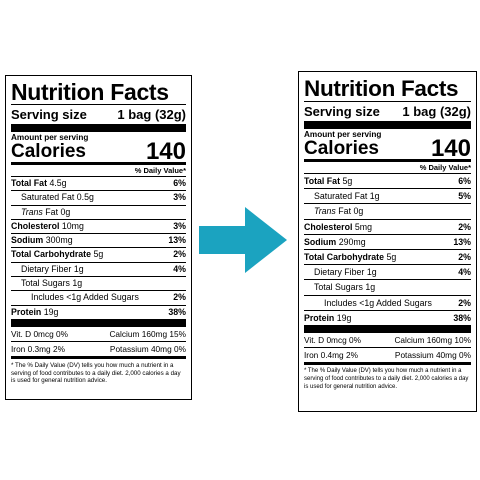 The width and height of the screenshot is (480, 480). I want to click on calcium: Calcium 160mg 10%, so click(432, 340).